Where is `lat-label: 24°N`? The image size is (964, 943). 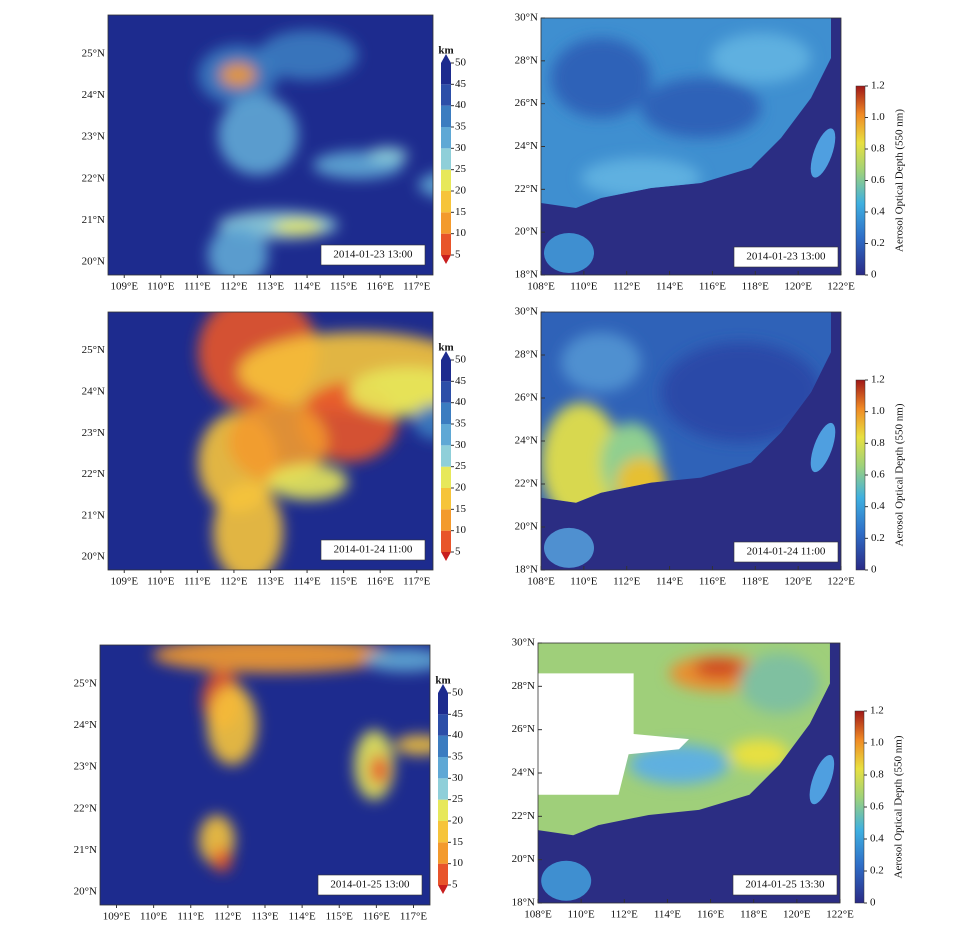
lat-label: 24°N is located at coordinates (85, 725).